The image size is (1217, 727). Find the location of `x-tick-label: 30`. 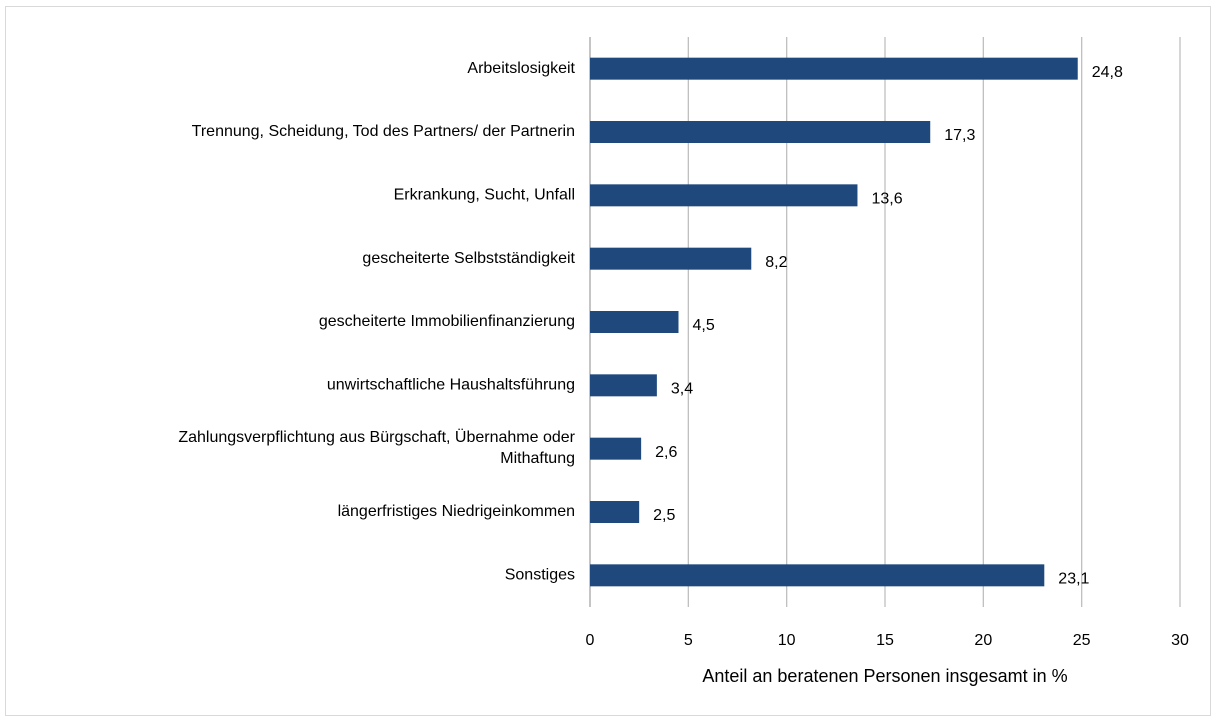

x-tick-label: 30 is located at coordinates (1180, 640).